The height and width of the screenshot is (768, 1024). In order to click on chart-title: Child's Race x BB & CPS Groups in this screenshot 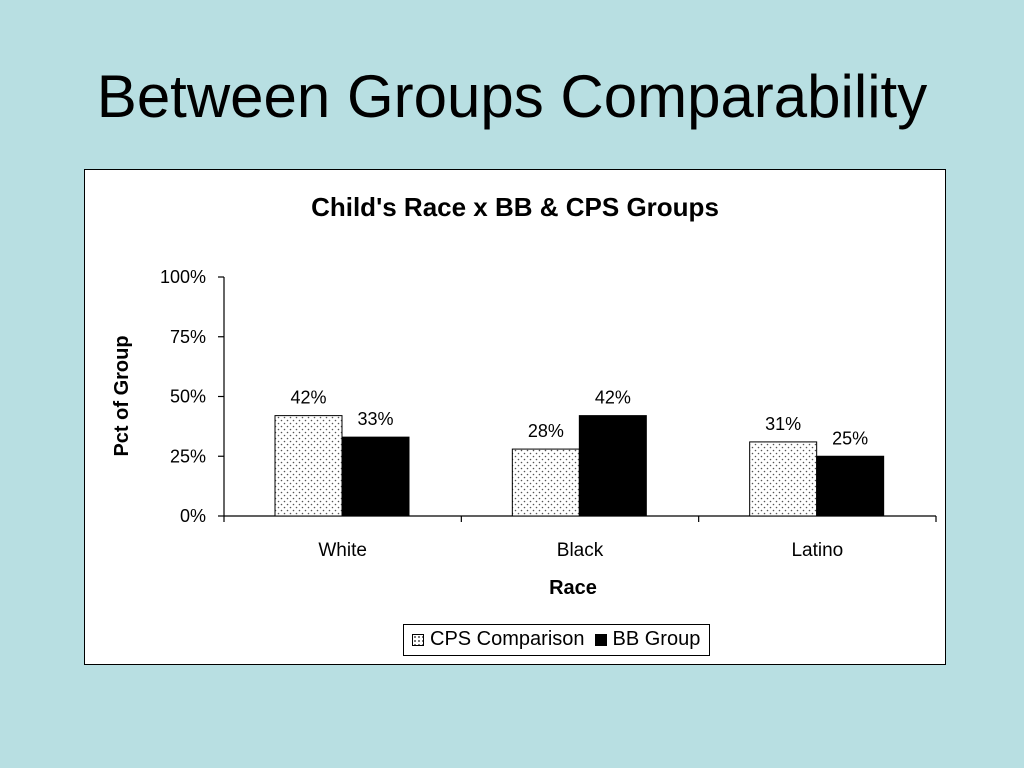, I will do `click(515, 207)`.